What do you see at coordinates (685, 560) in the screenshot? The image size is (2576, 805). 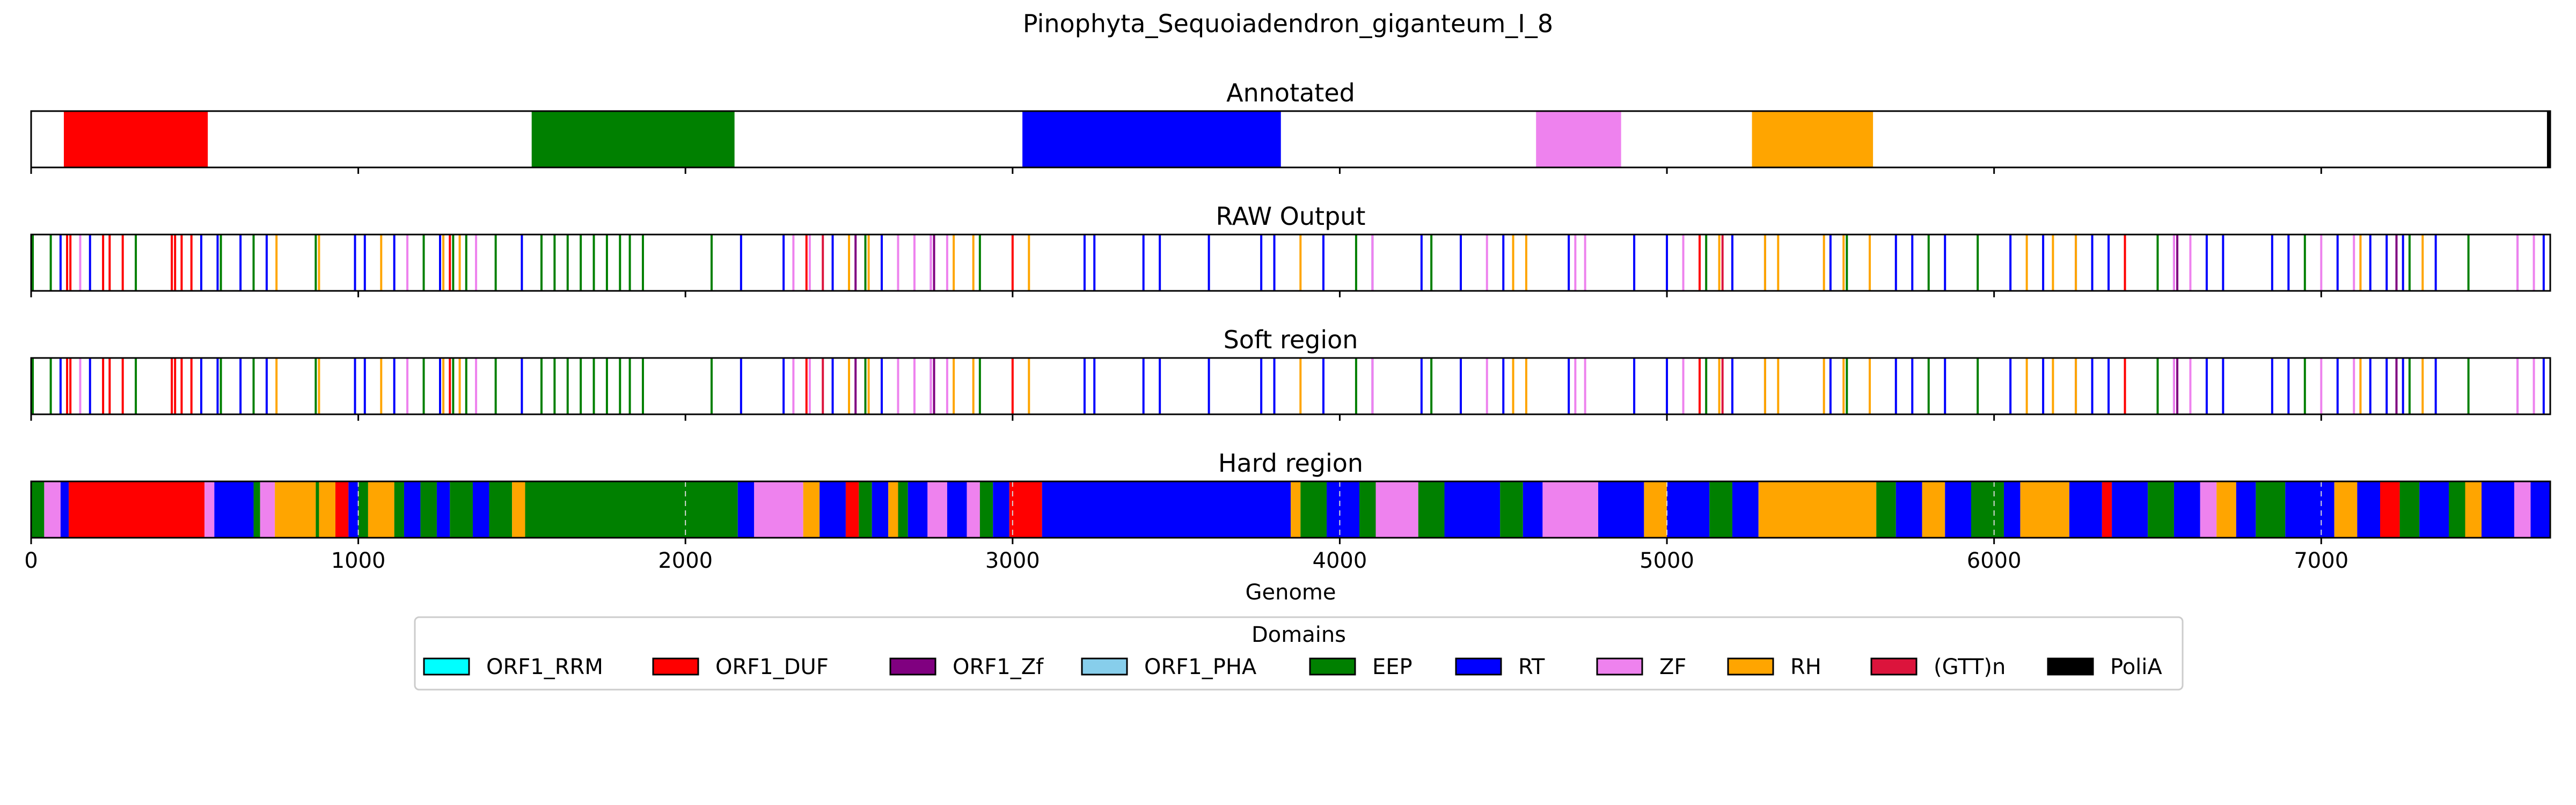 I see `x-tick-label: 2000` at bounding box center [685, 560].